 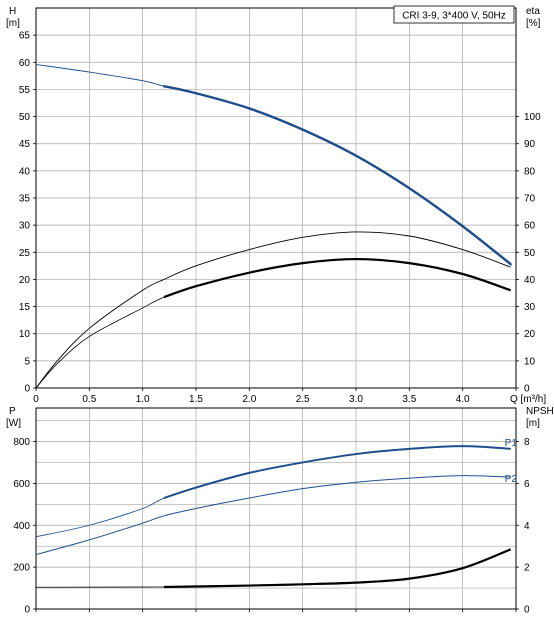 What do you see at coordinates (527, 484) in the screenshot?
I see `y-right-tick-label: 6` at bounding box center [527, 484].